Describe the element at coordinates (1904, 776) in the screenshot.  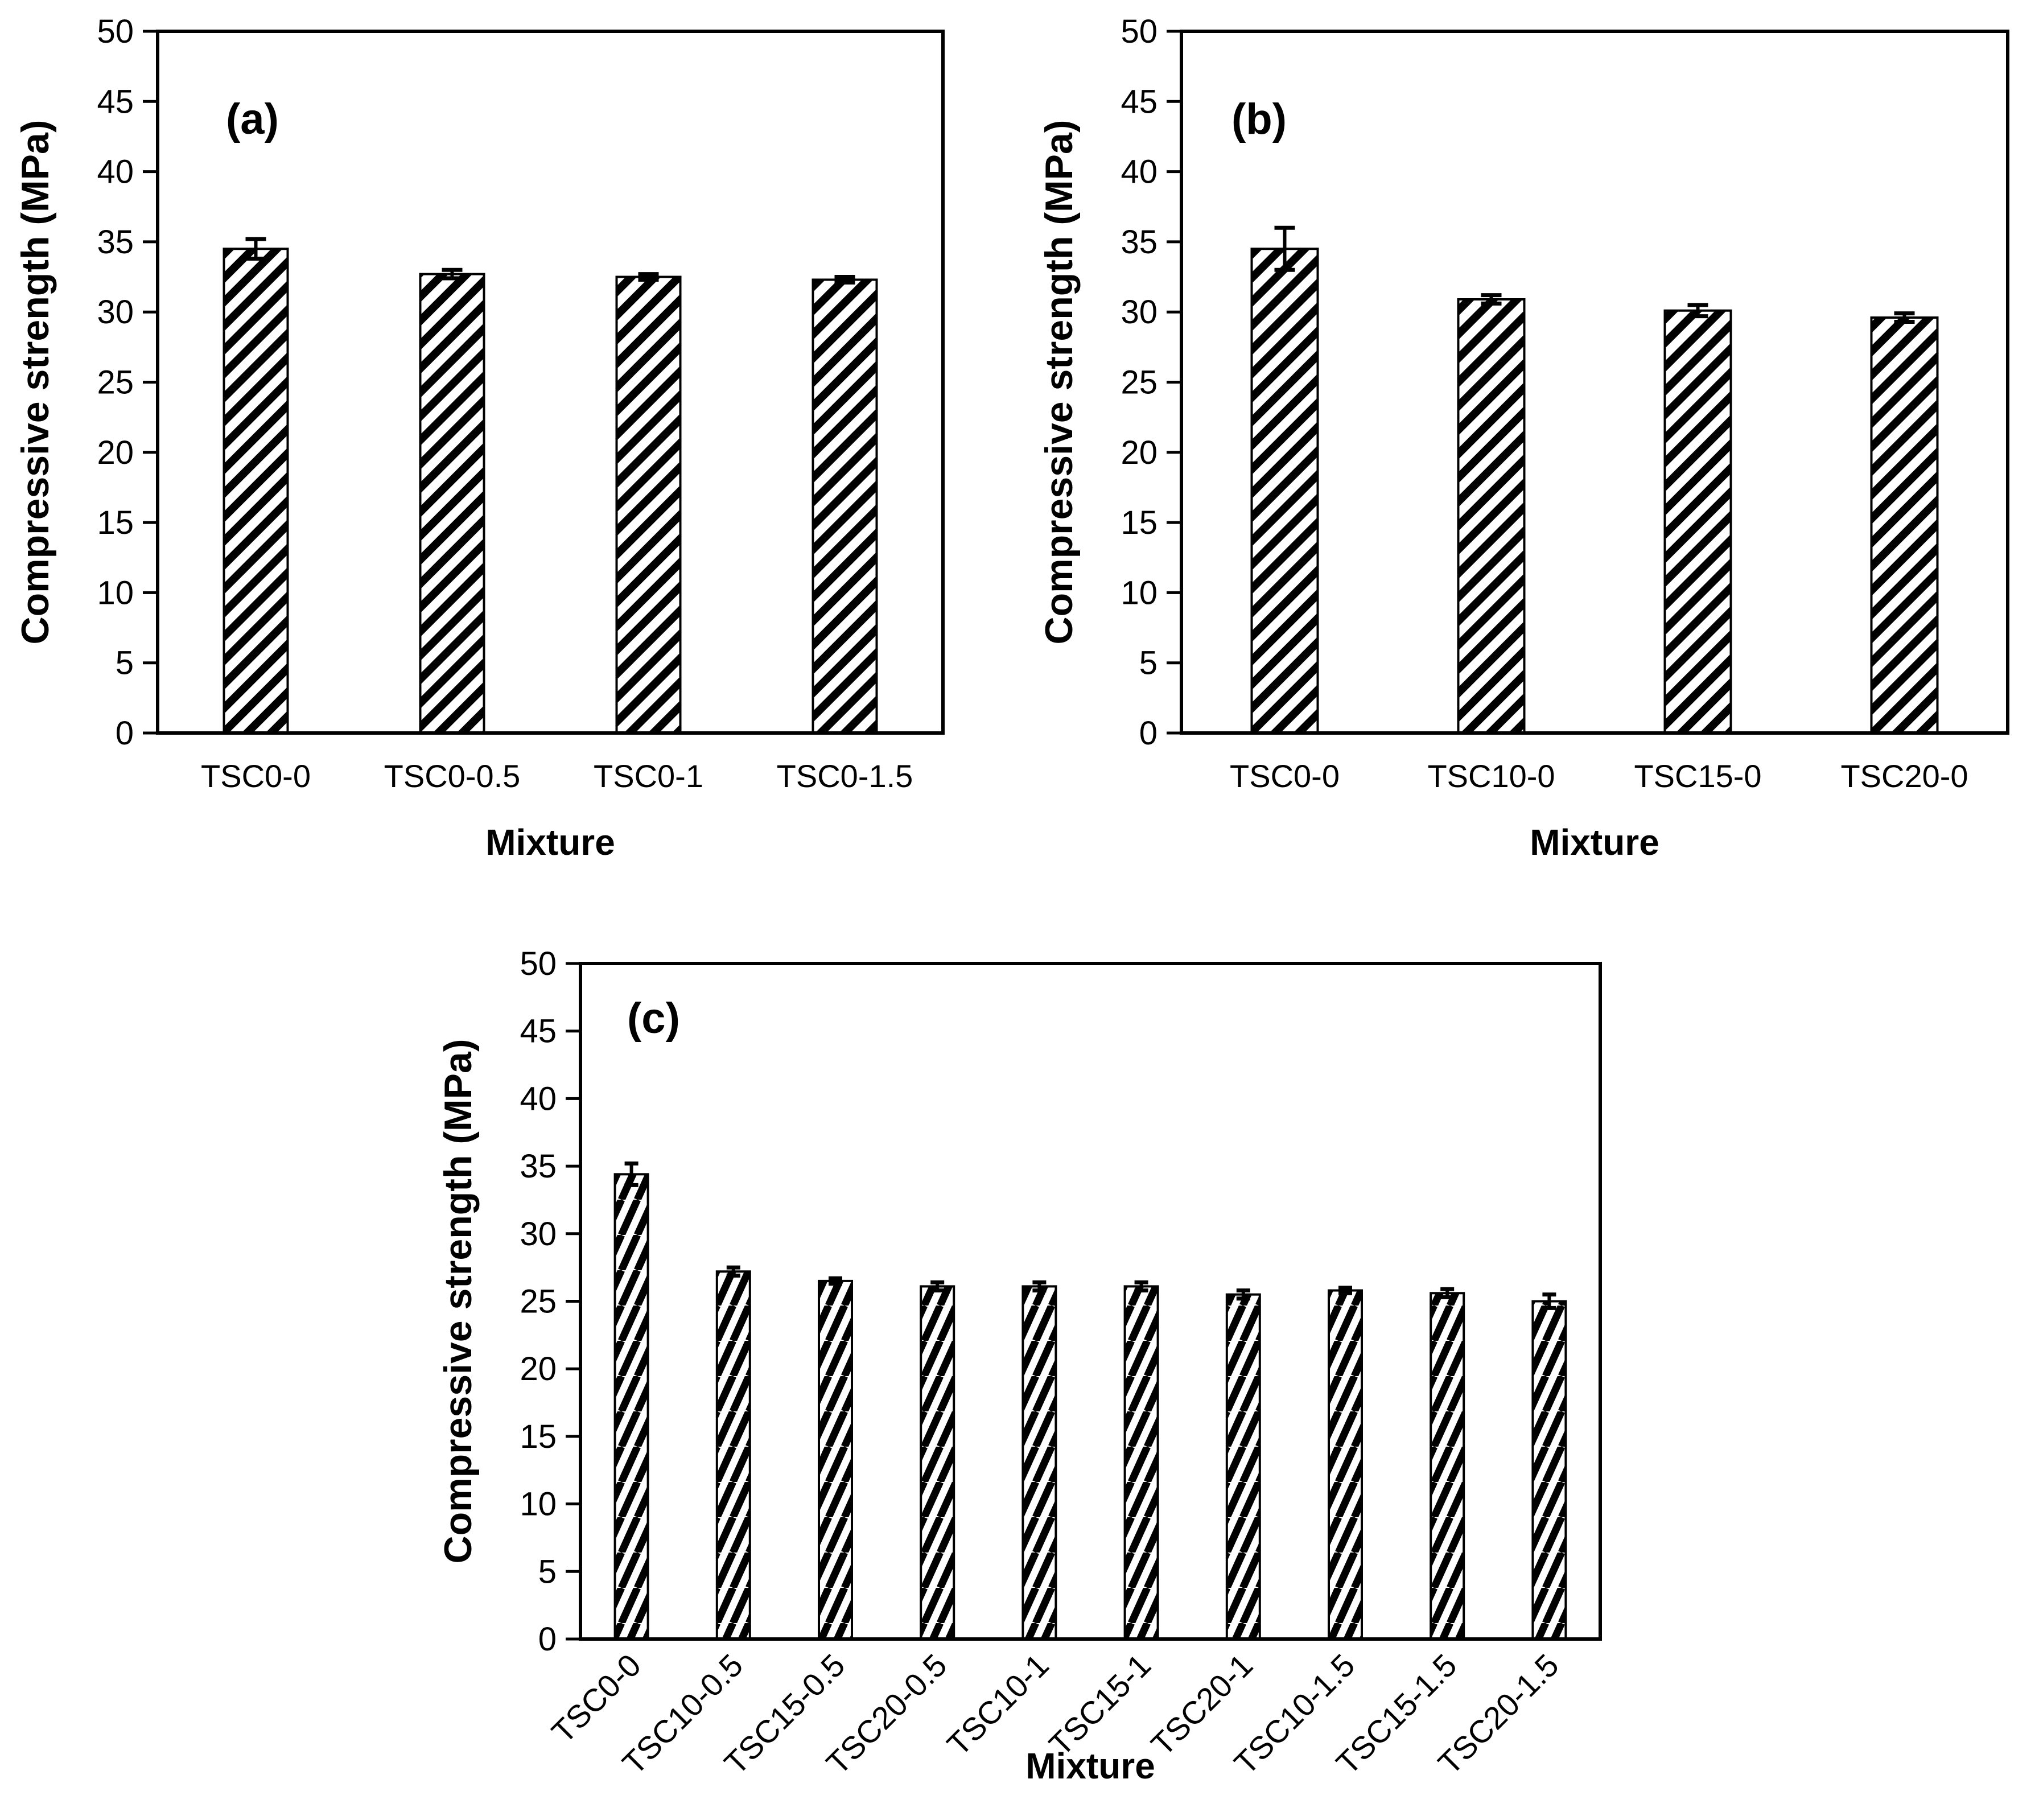
I see `x-category-label: TSC20-0` at that location.